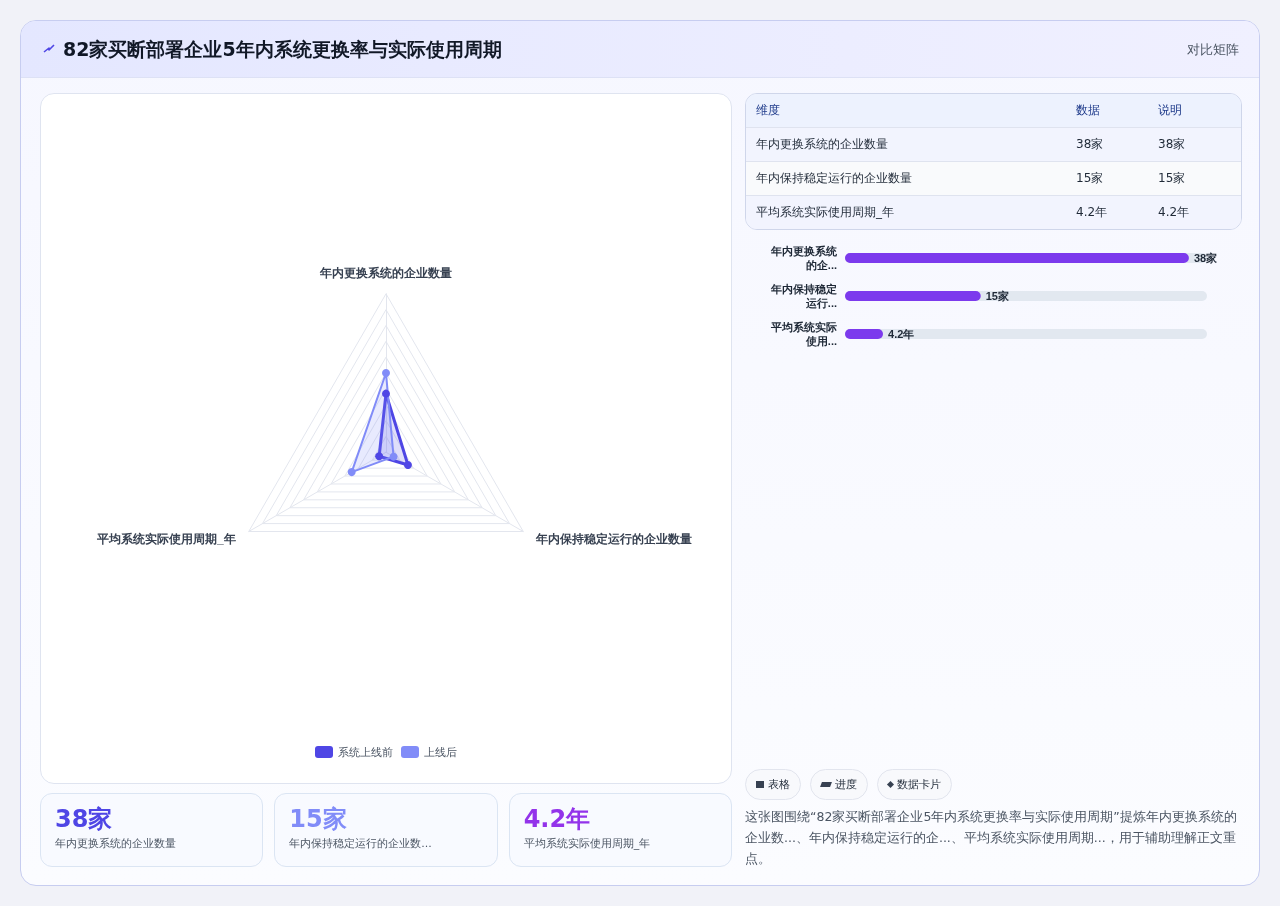 This screenshot has height=906, width=1280. What do you see at coordinates (166, 539) in the screenshot?
I see `spoke-label: 平均系统实际使用周期_年` at bounding box center [166, 539].